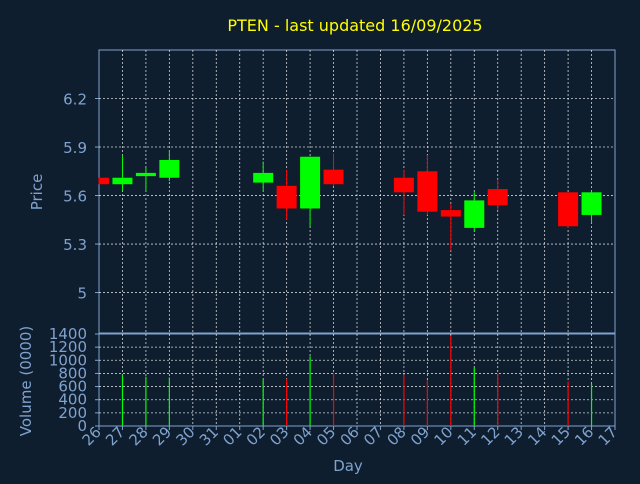 Image resolution: width=640 pixels, height=484 pixels. Describe the element at coordinates (82, 294) in the screenshot. I see `price-tick-label: 5` at that location.